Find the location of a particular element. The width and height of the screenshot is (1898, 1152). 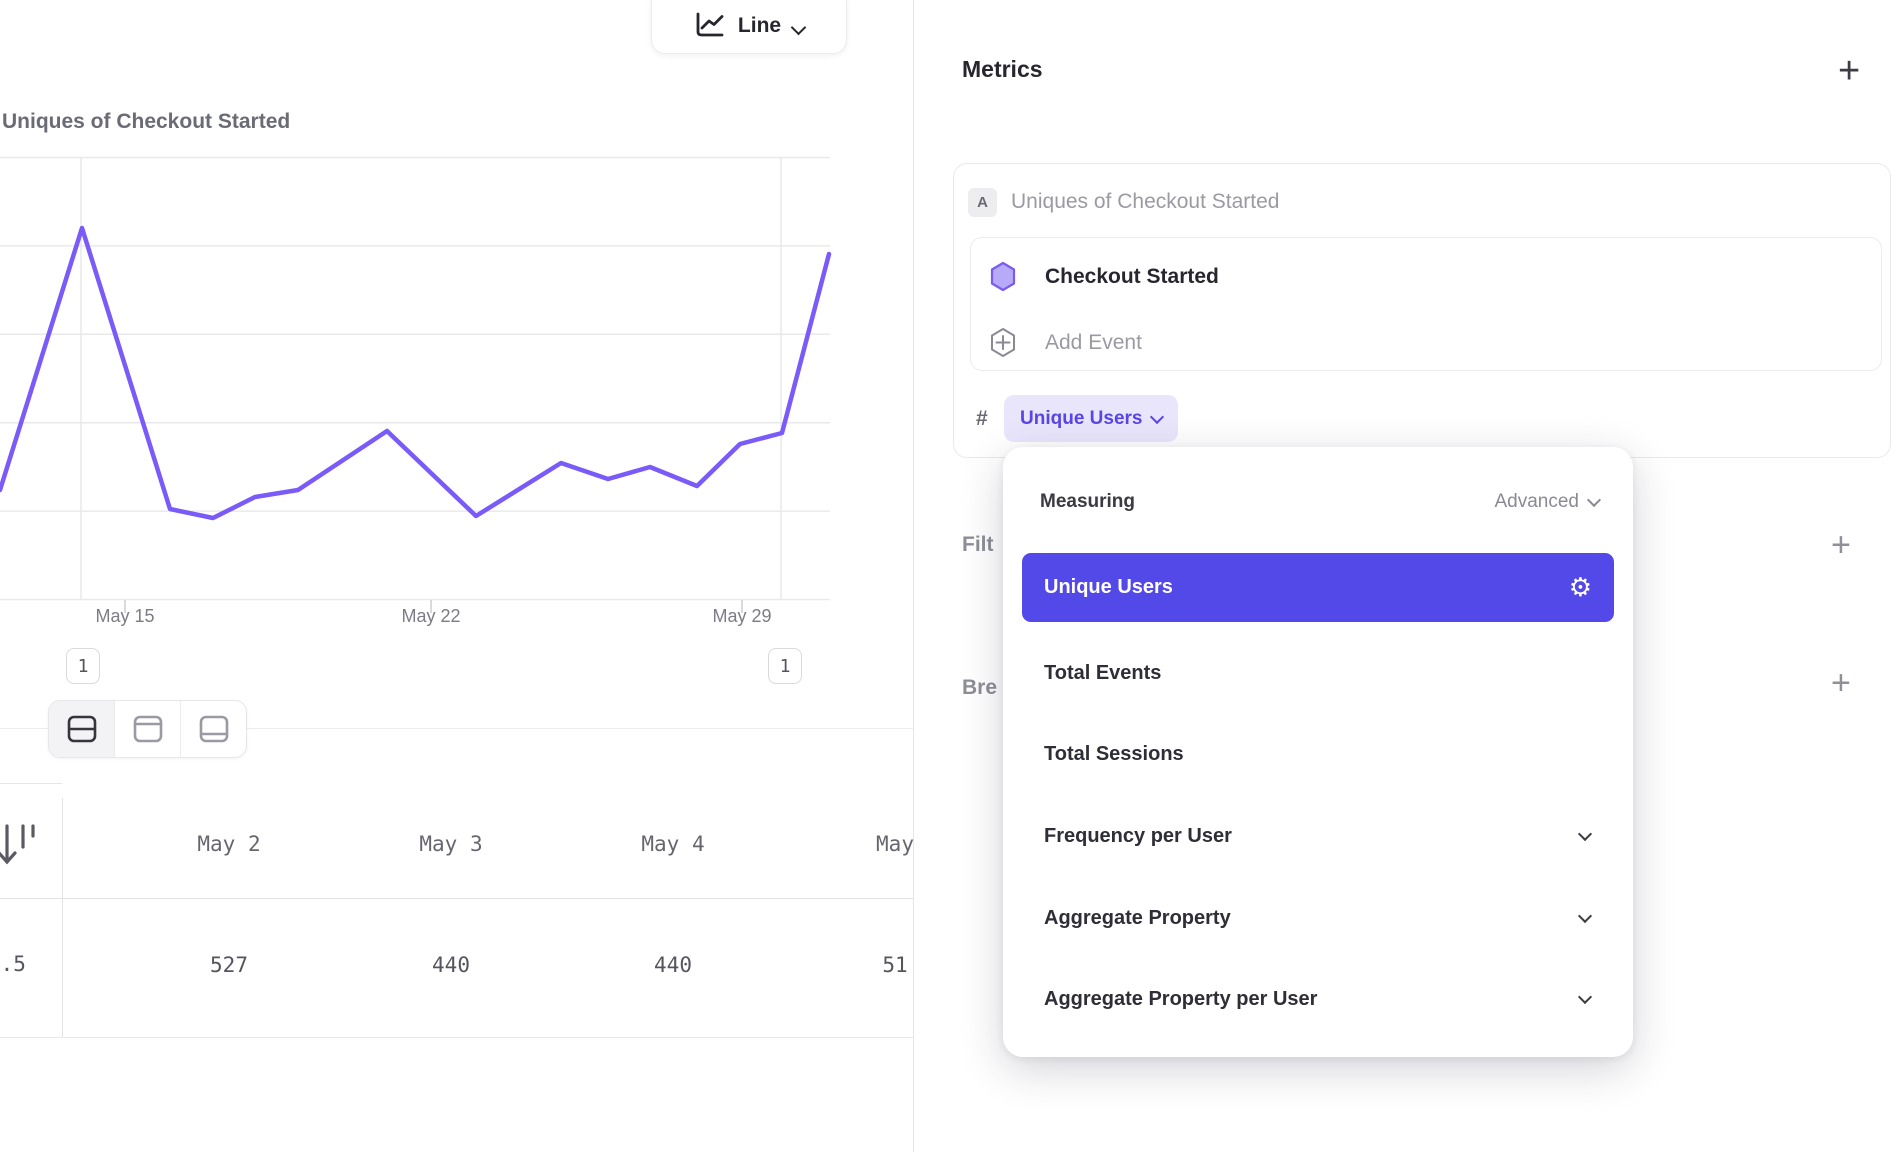

add-event-label: Add Event is located at coordinates (1093, 342).